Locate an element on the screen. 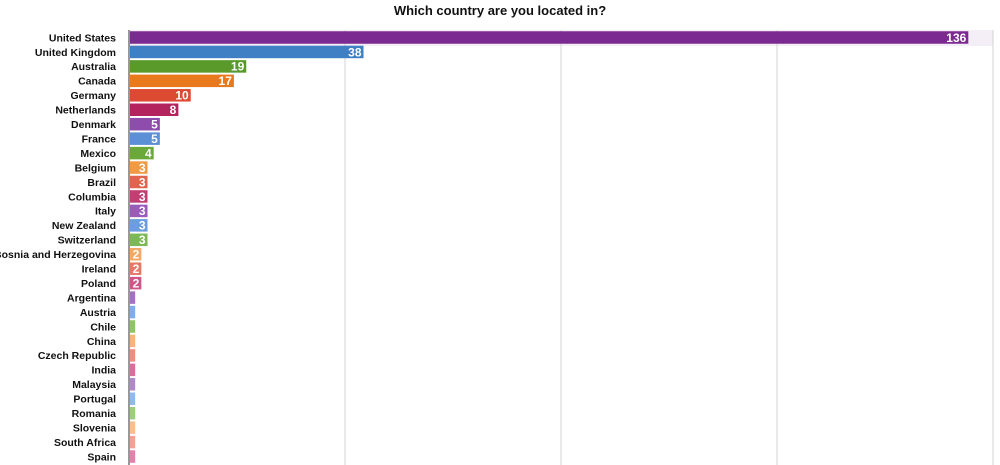 The image size is (1000, 465). bar-value-label: 19 is located at coordinates (238, 67).